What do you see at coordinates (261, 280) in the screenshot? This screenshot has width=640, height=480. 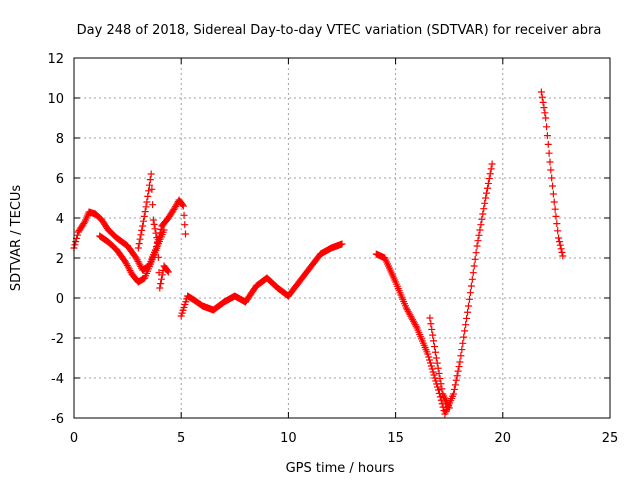 I see `series-seg4` at bounding box center [261, 280].